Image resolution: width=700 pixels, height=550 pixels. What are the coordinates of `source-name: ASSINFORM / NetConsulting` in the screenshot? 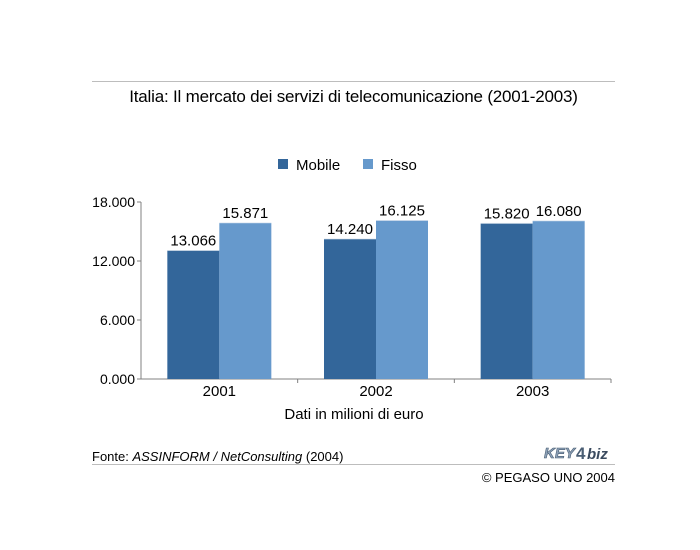 It's located at (217, 456).